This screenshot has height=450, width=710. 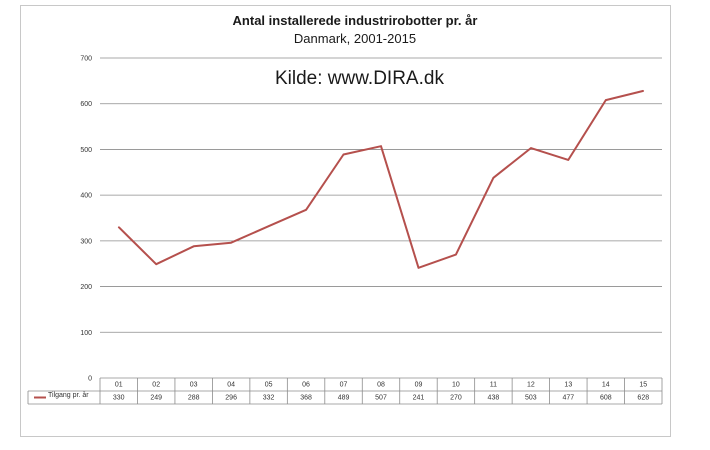 I want to click on x-tick-label: 03, so click(x=194, y=385).